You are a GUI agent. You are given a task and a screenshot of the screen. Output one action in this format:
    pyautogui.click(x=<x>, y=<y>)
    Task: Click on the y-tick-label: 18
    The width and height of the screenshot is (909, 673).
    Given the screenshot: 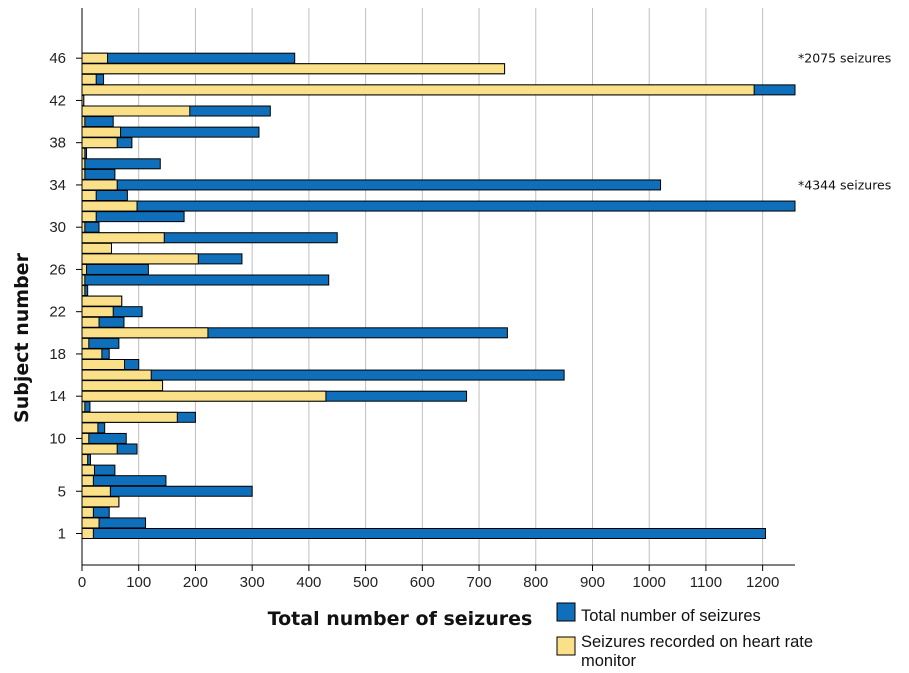 What is the action you would take?
    pyautogui.click(x=57, y=354)
    